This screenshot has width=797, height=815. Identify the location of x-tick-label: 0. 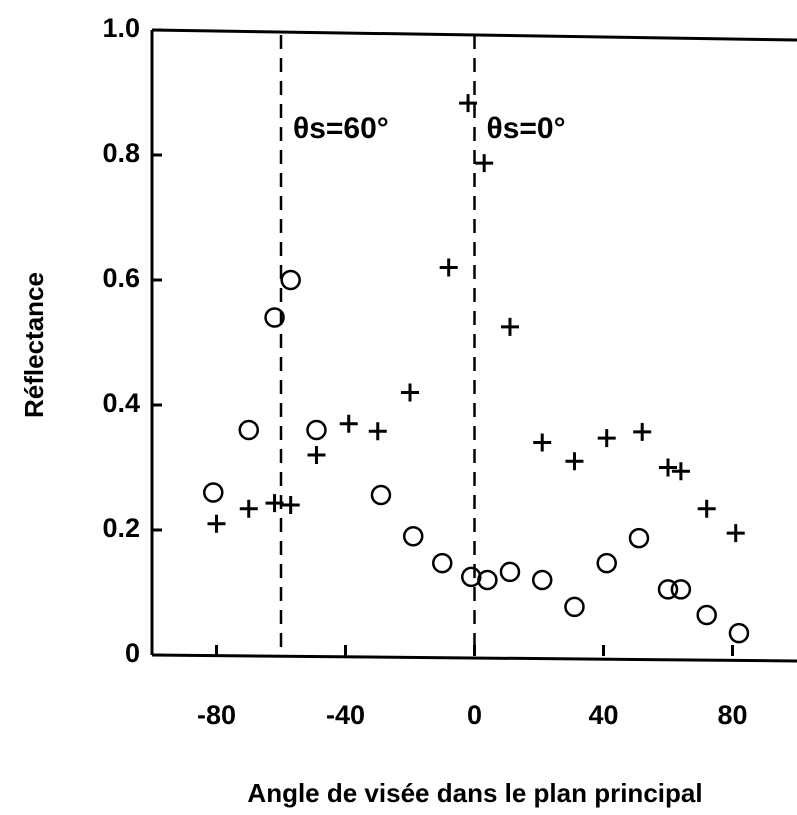
(474, 715).